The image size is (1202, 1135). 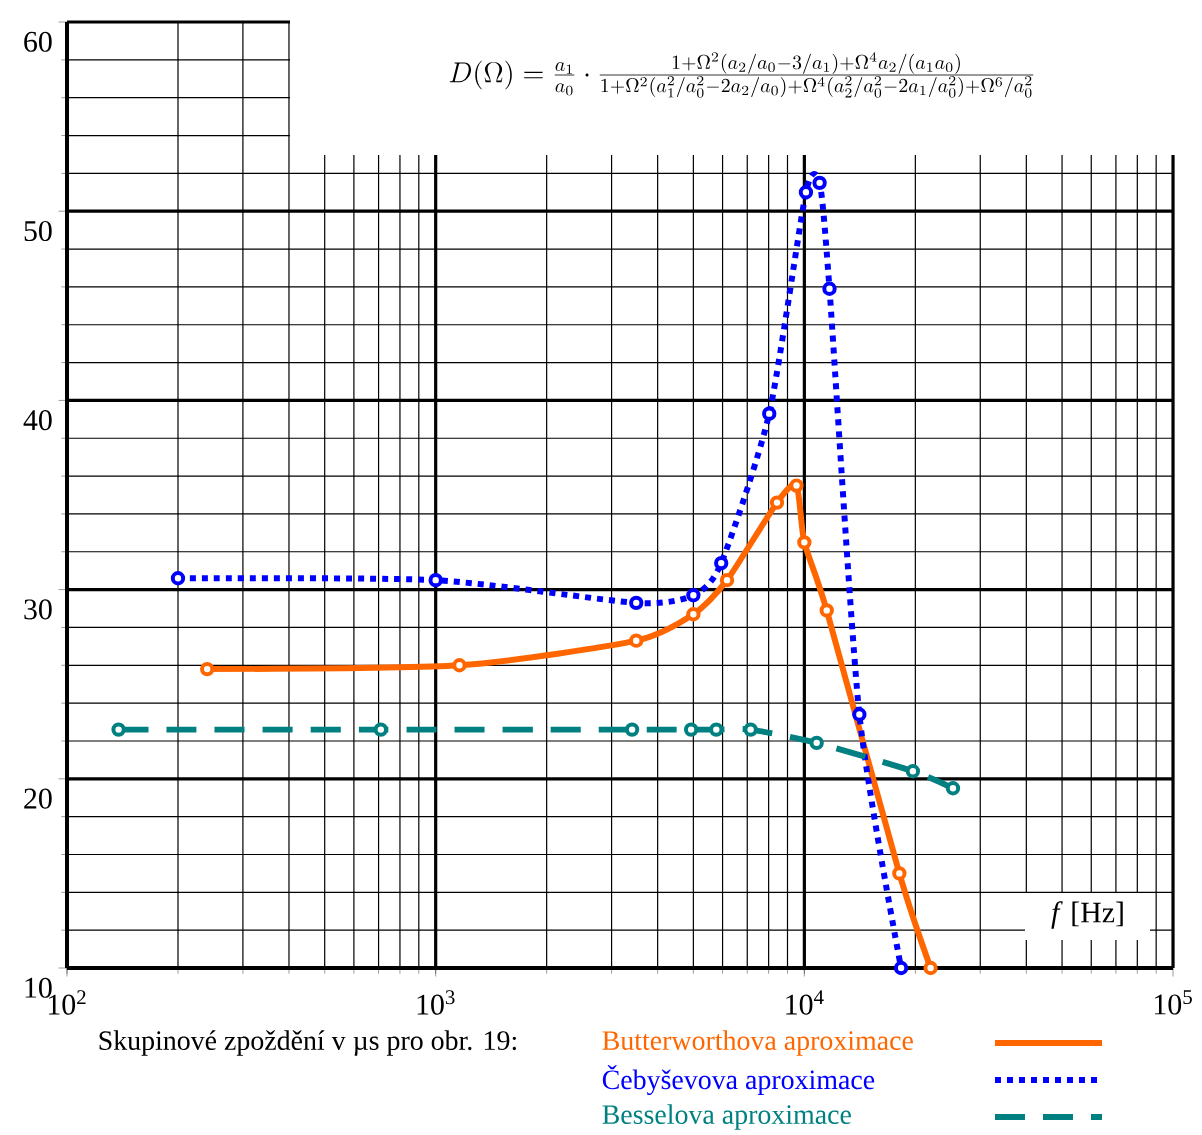 What do you see at coordinates (726, 1117) in the screenshot?
I see `text: Besselova aproximace` at bounding box center [726, 1117].